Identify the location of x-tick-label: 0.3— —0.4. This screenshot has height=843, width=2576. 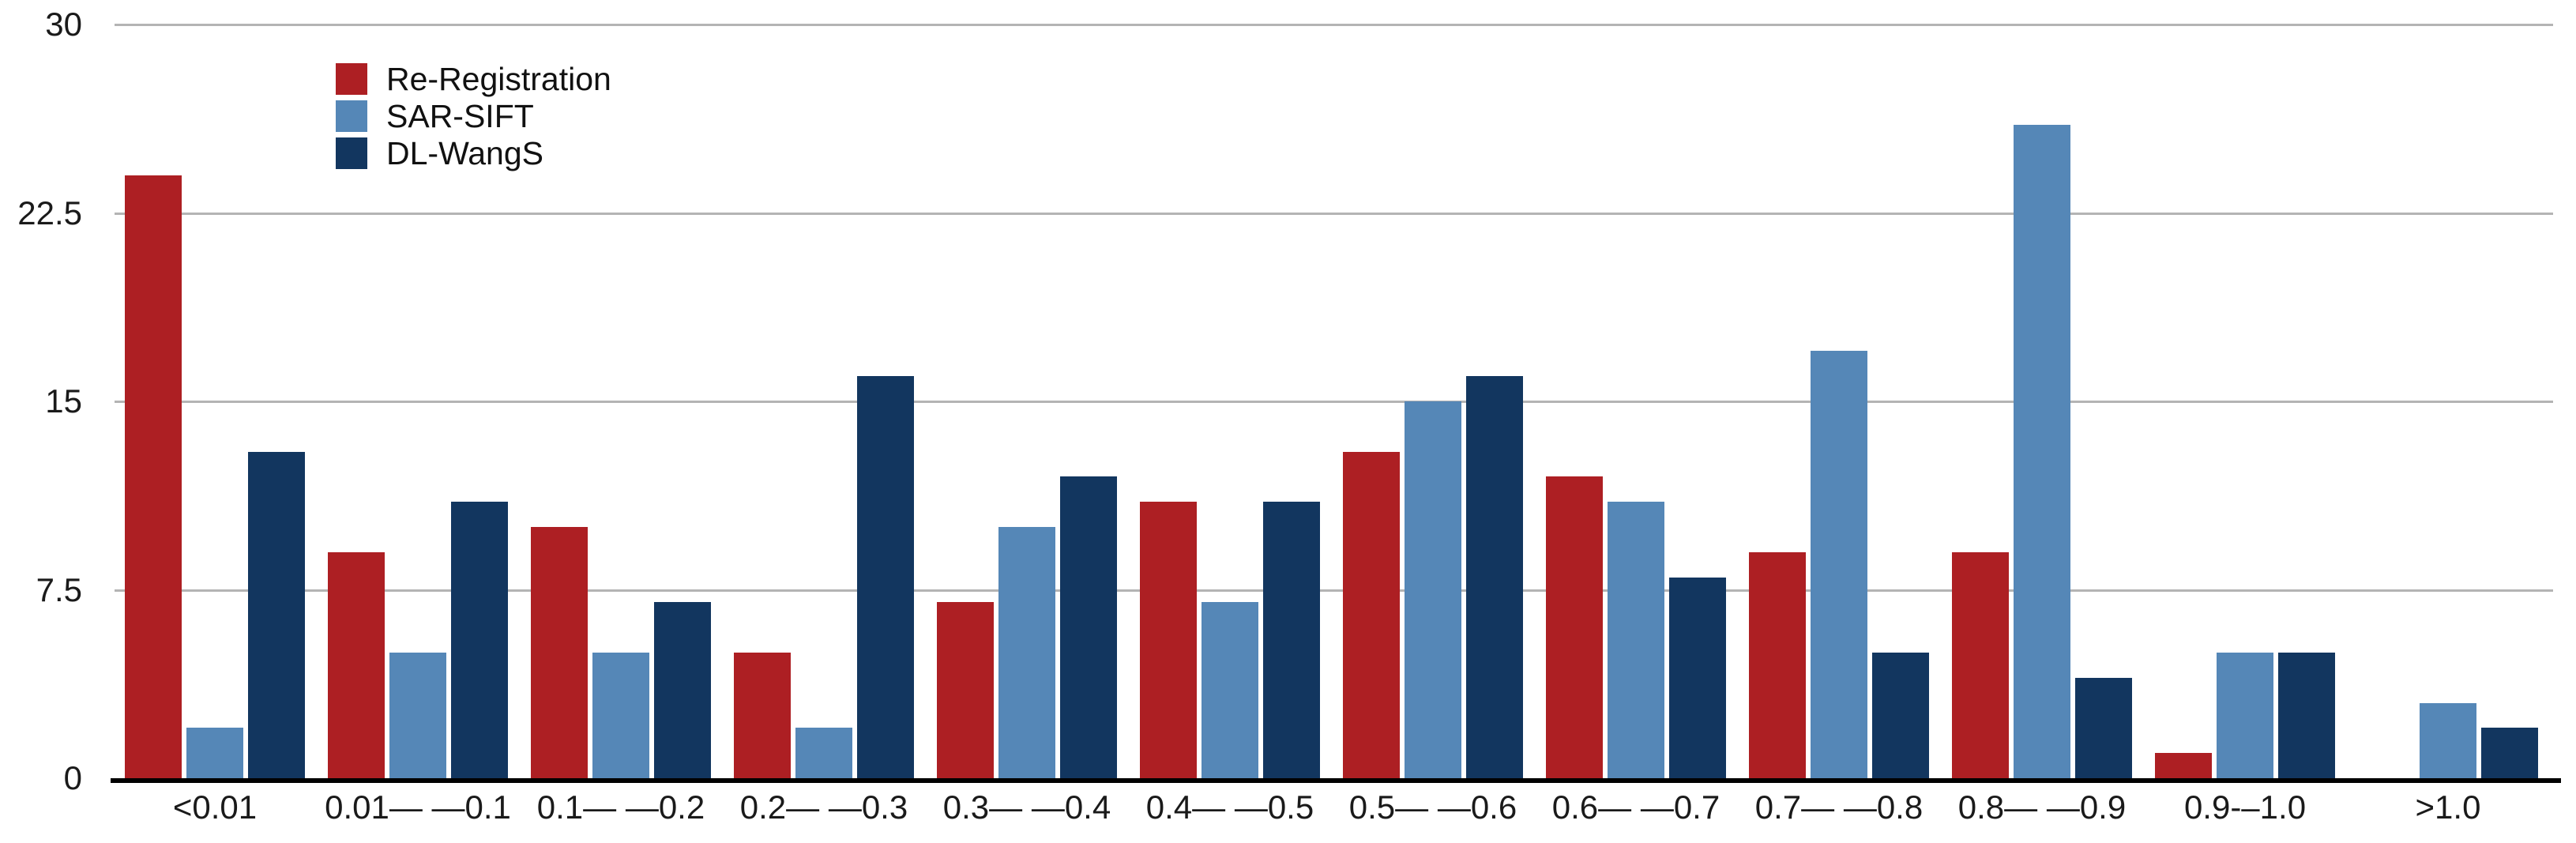
(1026, 807).